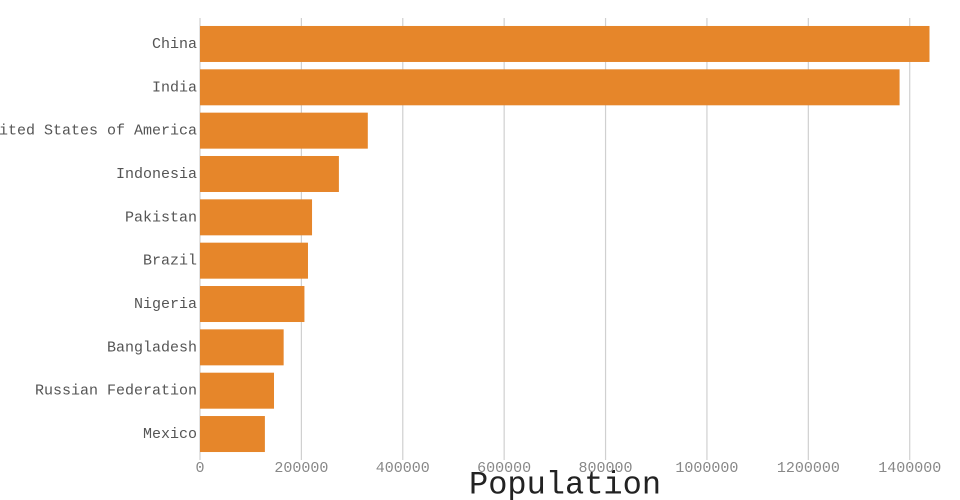 This screenshot has width=960, height=500. What do you see at coordinates (909, 468) in the screenshot?
I see `x-tick-label: 1400000` at bounding box center [909, 468].